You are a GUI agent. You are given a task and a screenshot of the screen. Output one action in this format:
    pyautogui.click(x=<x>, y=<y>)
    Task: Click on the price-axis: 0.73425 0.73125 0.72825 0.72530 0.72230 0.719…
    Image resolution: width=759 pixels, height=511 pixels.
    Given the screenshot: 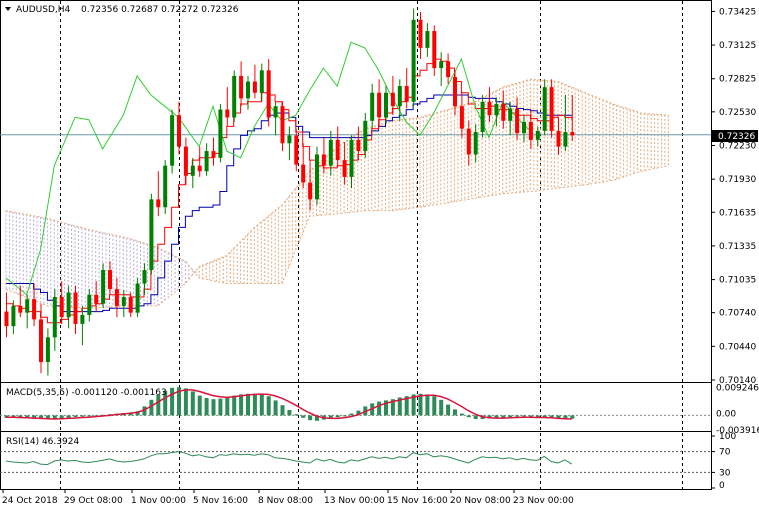 What is the action you would take?
    pyautogui.click(x=735, y=249)
    